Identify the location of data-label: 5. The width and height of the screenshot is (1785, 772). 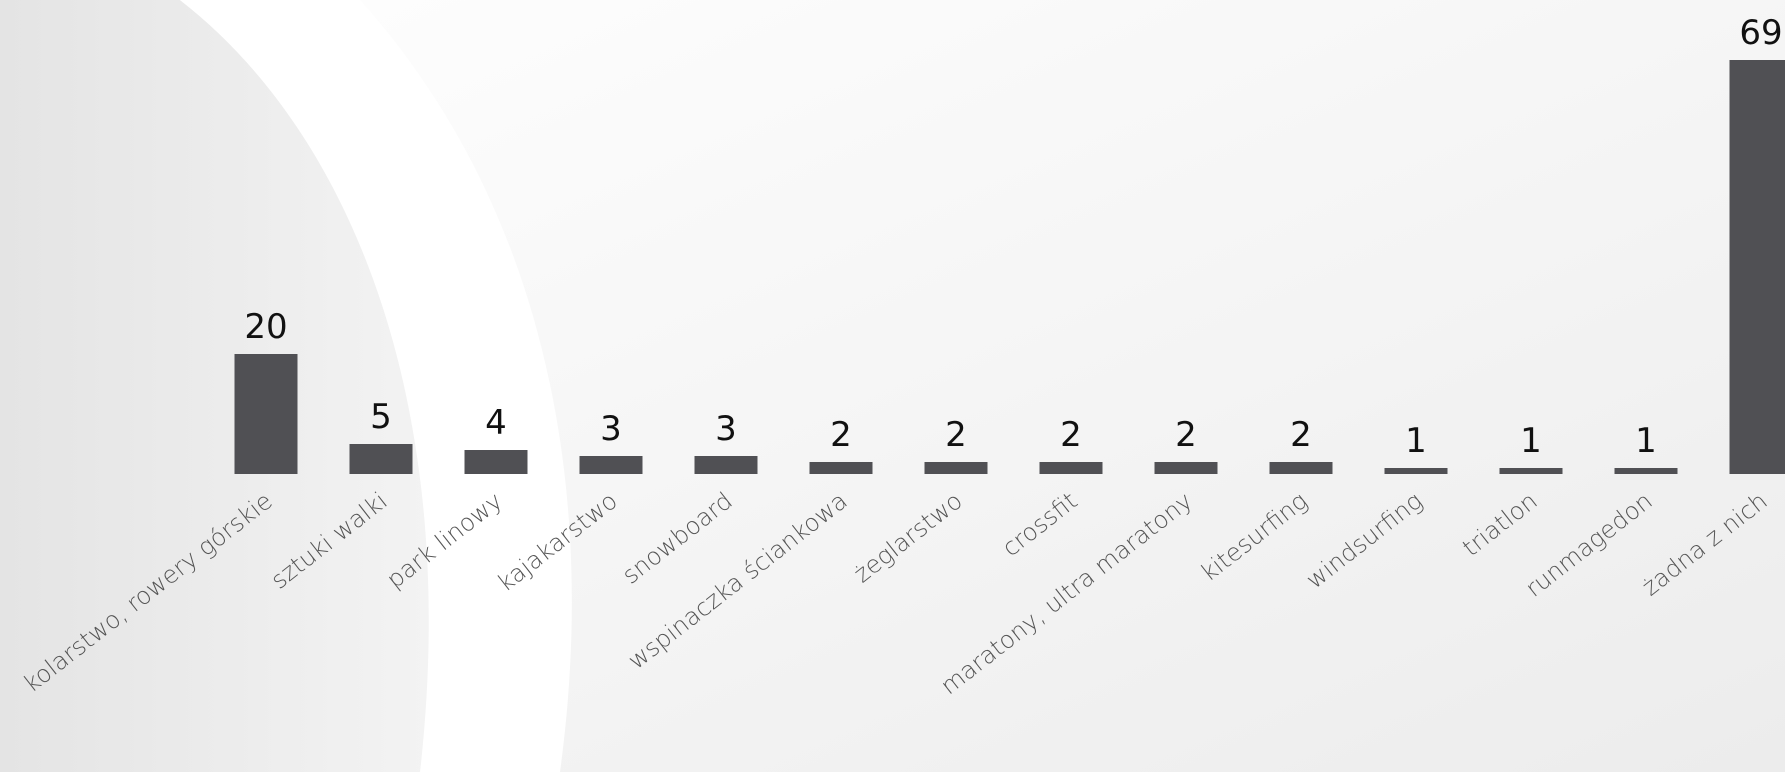
(381, 417).